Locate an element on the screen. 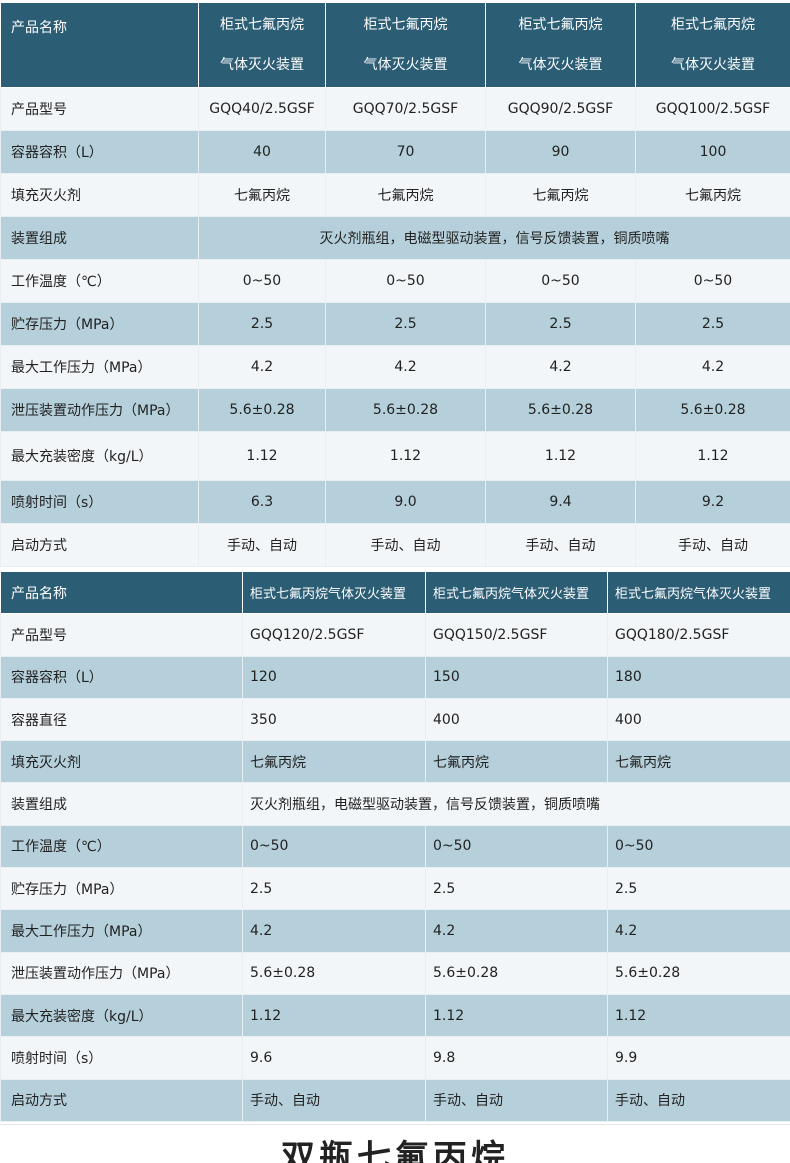  row-value: 9.6 is located at coordinates (334, 1058).